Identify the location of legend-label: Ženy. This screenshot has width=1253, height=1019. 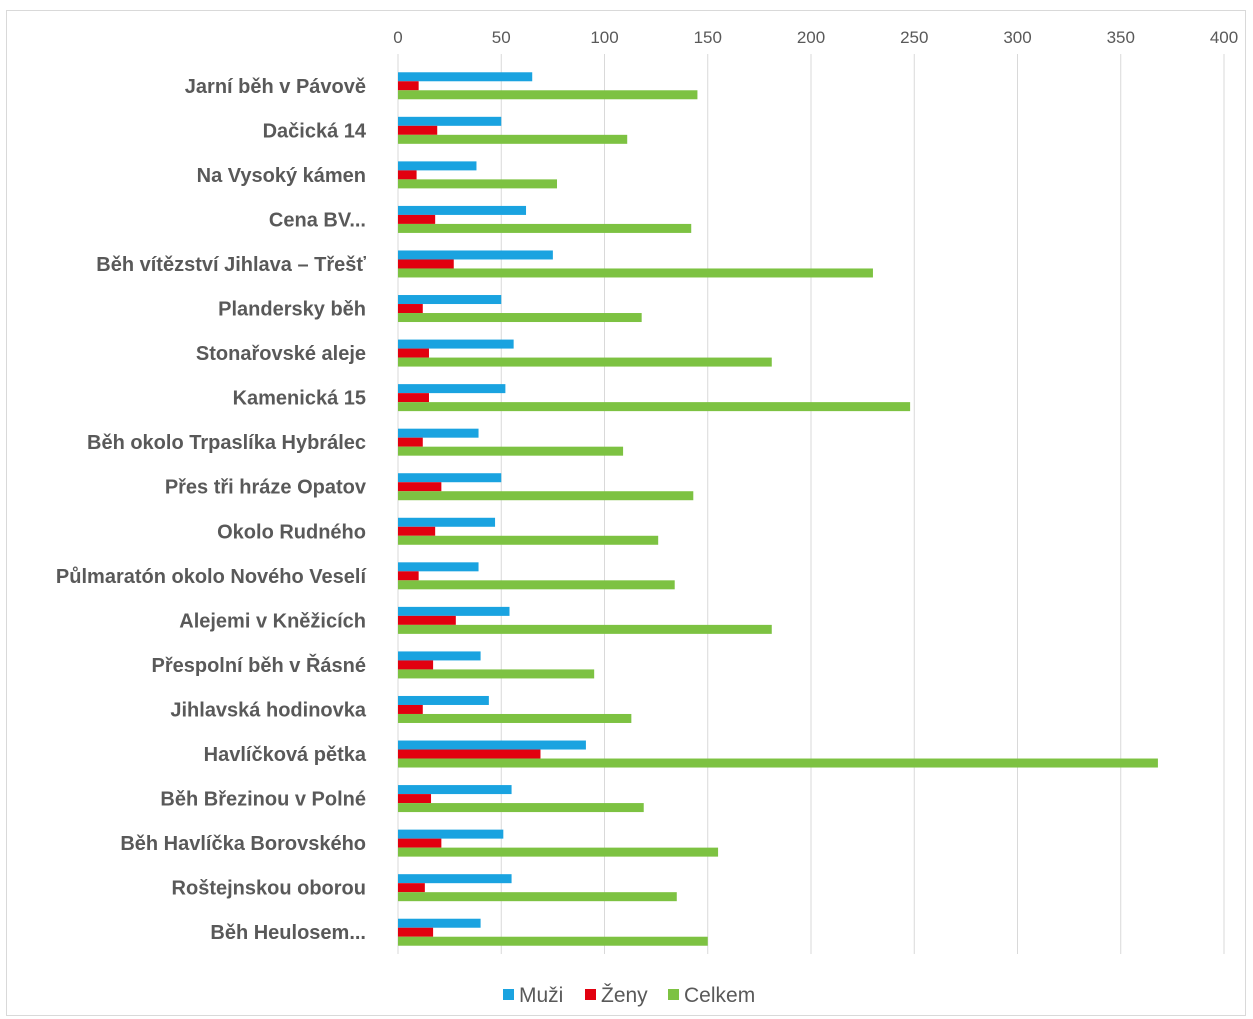
(624, 995).